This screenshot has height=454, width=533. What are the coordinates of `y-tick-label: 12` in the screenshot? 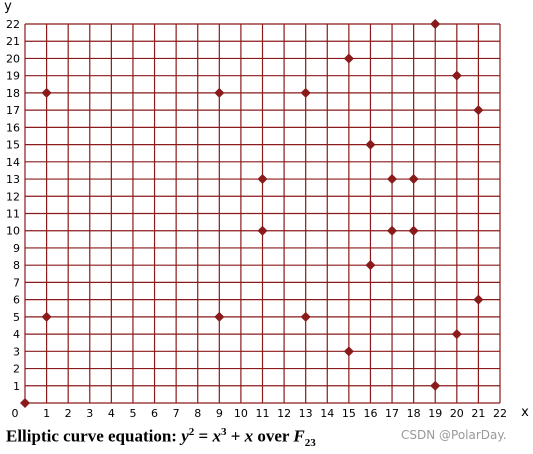 It's located at (13, 196).